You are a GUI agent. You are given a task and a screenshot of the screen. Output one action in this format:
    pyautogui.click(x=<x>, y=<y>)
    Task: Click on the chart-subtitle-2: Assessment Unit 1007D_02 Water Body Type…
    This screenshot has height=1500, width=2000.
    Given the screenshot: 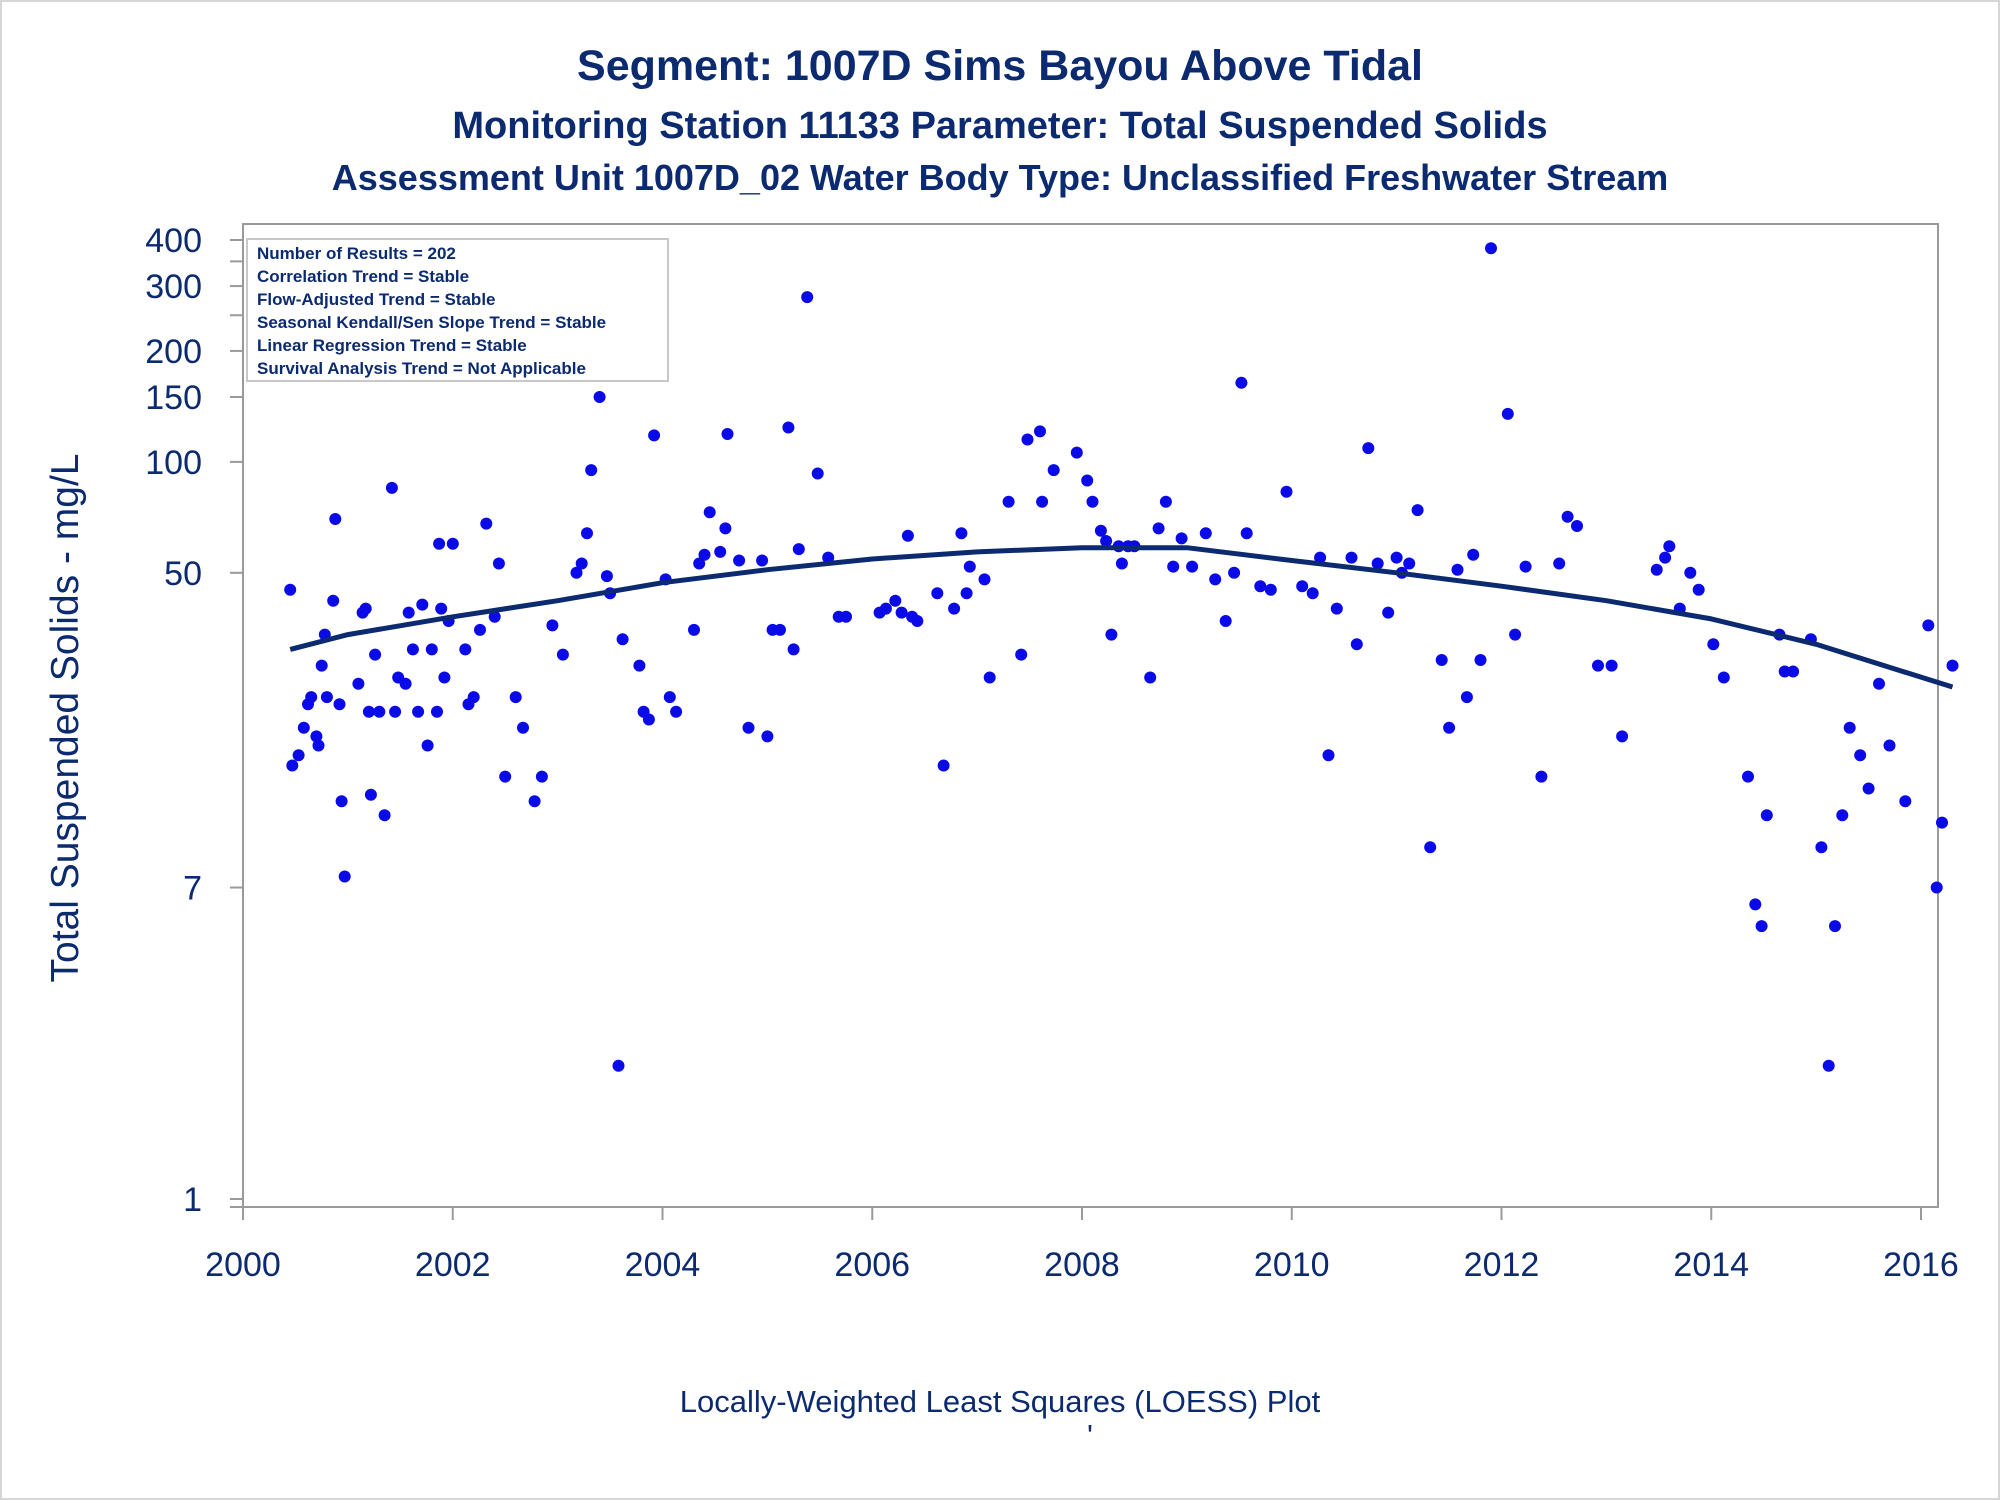 What is the action you would take?
    pyautogui.click(x=1000, y=177)
    